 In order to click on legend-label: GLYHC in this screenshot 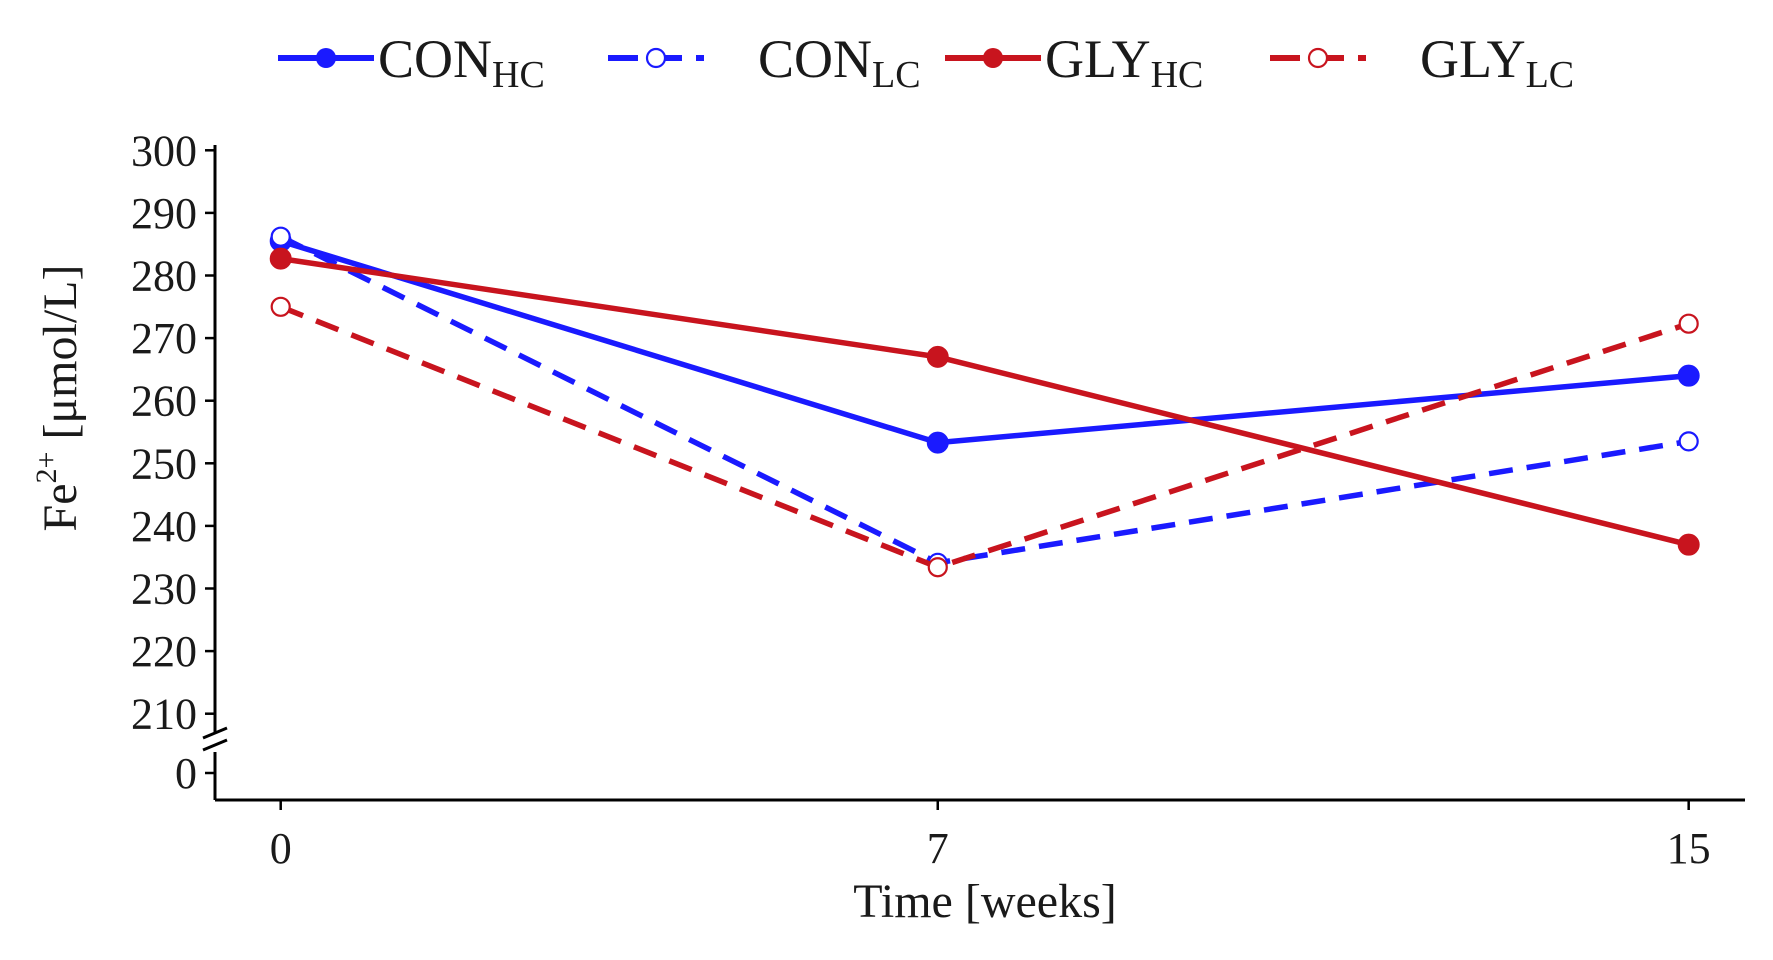, I will do `click(1124, 62)`.